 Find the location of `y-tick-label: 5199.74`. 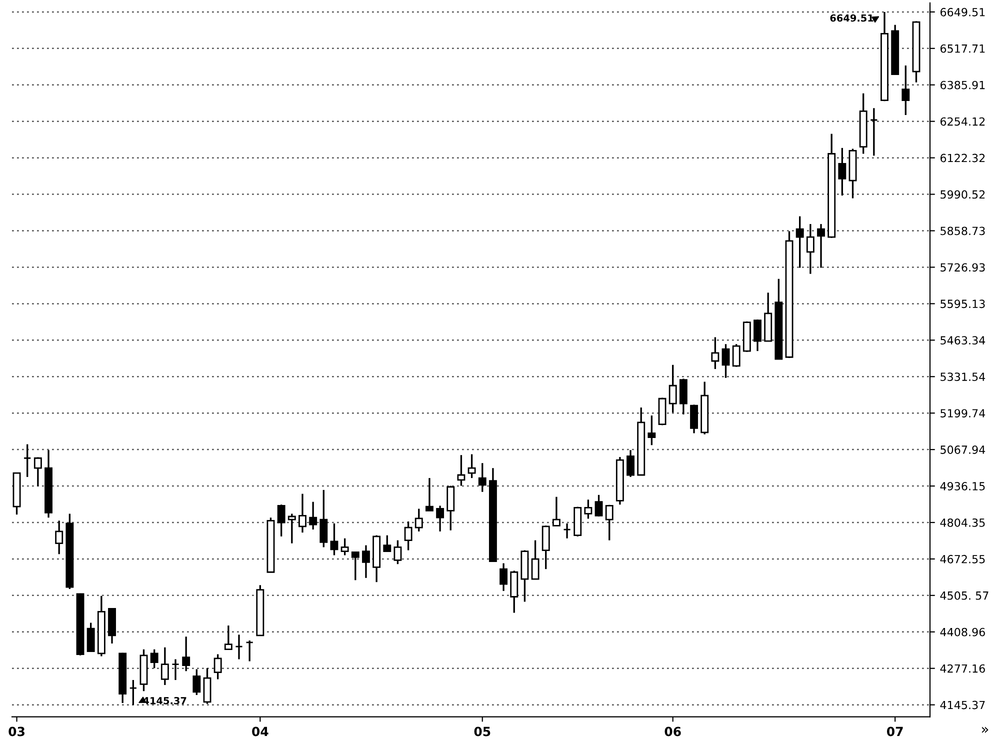

y-tick-label: 5199.74 is located at coordinates (963, 413).